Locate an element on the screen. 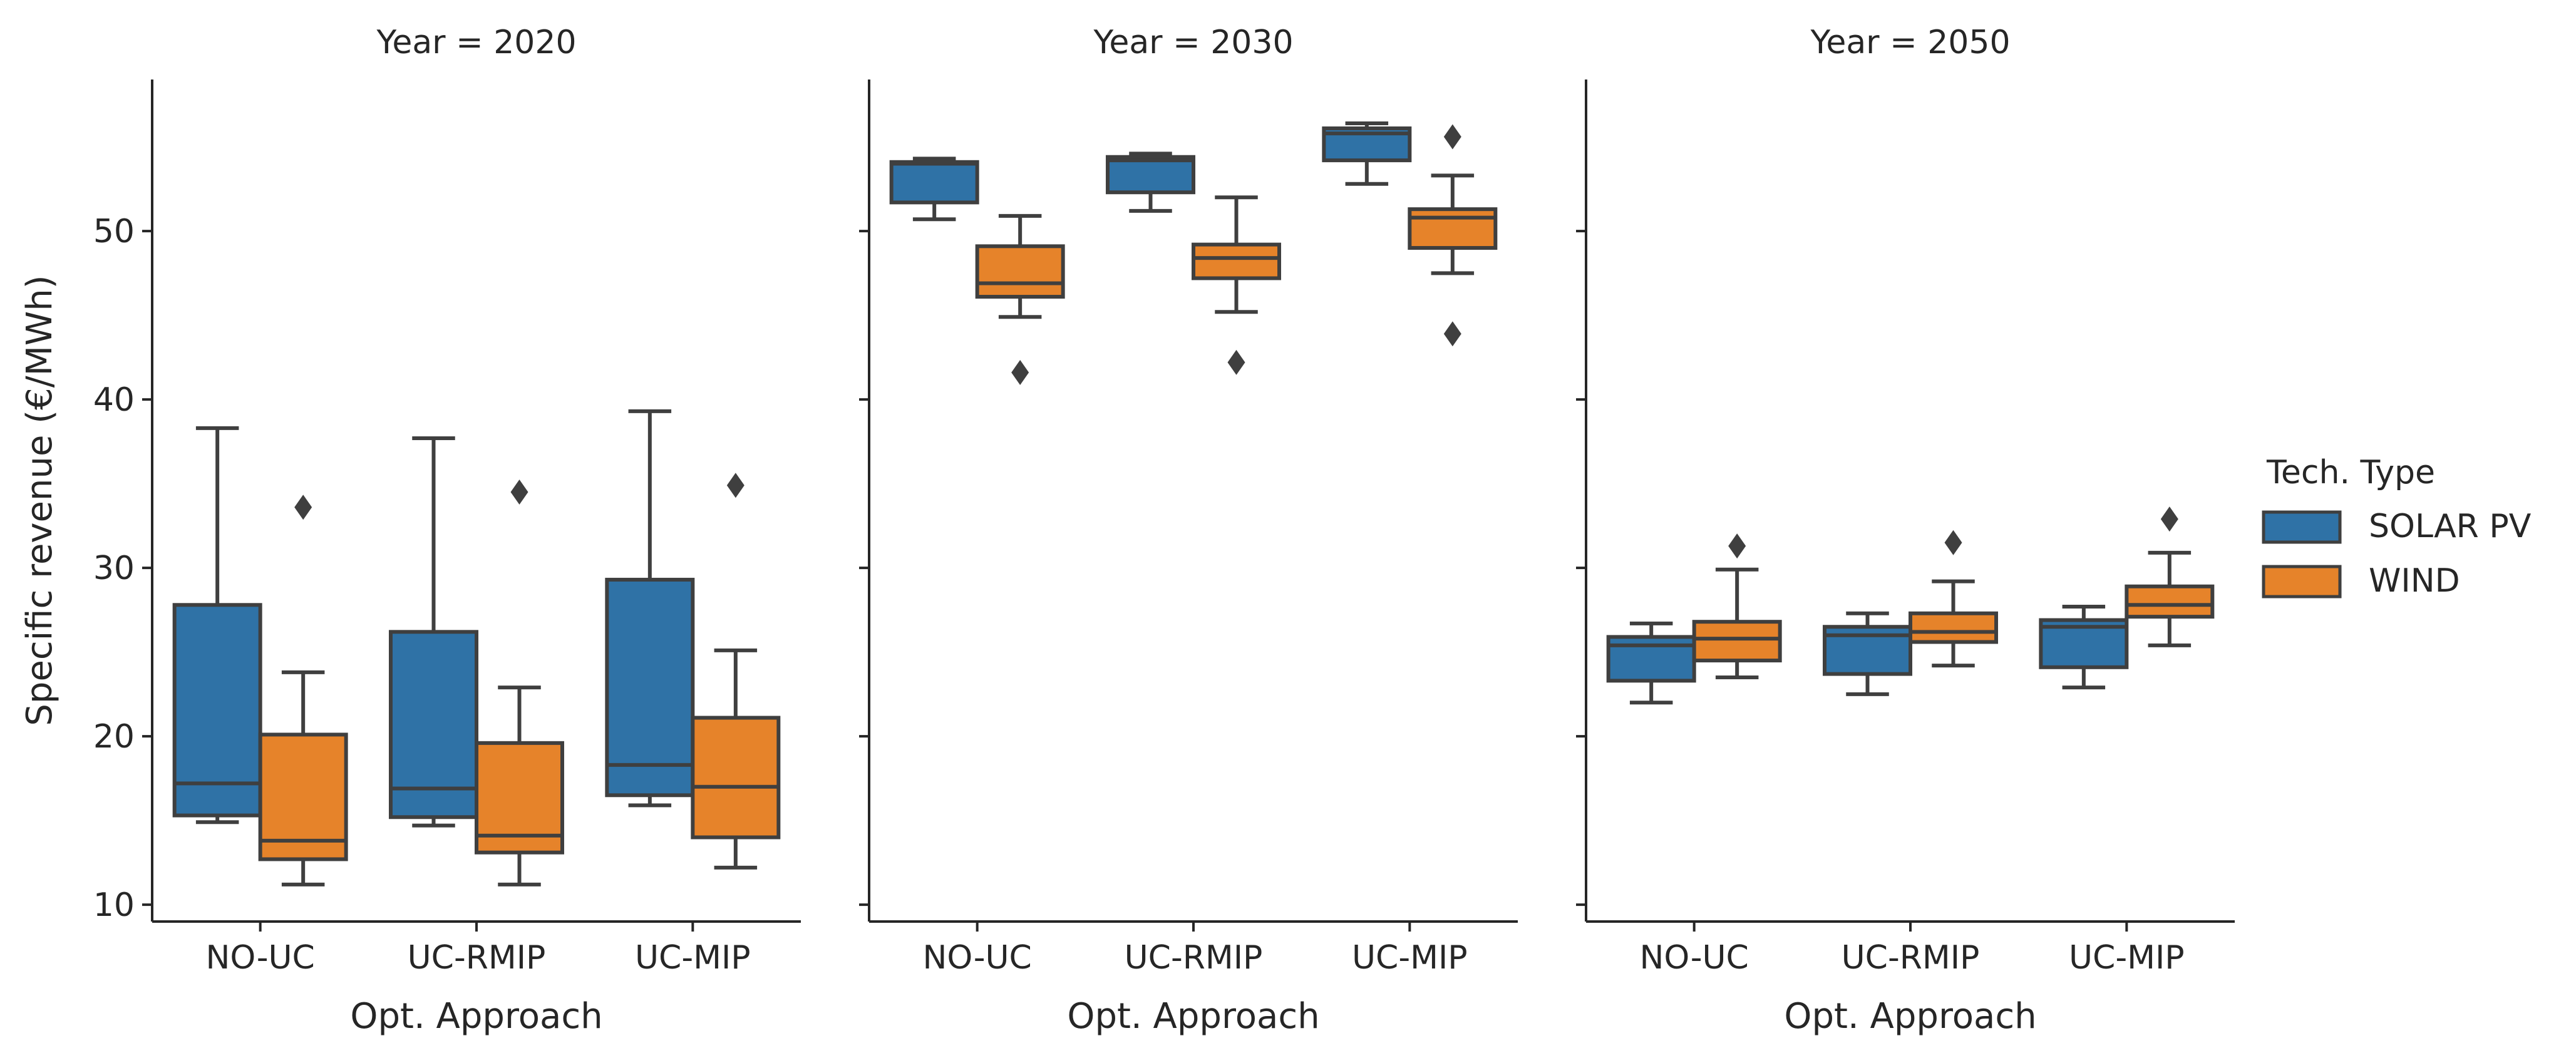 The height and width of the screenshot is (1053, 2576). legend-title: Tech. Type is located at coordinates (2351, 472).